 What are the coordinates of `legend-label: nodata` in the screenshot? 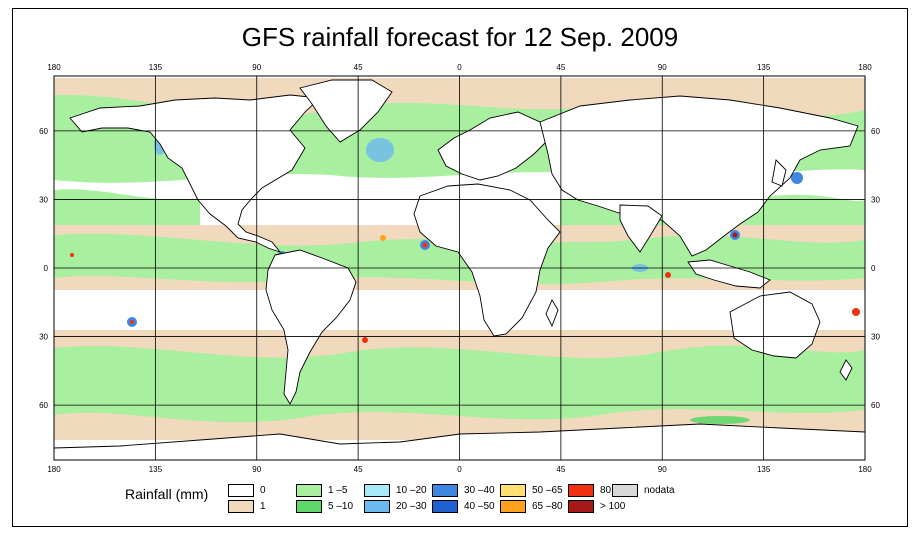 It's located at (659, 490).